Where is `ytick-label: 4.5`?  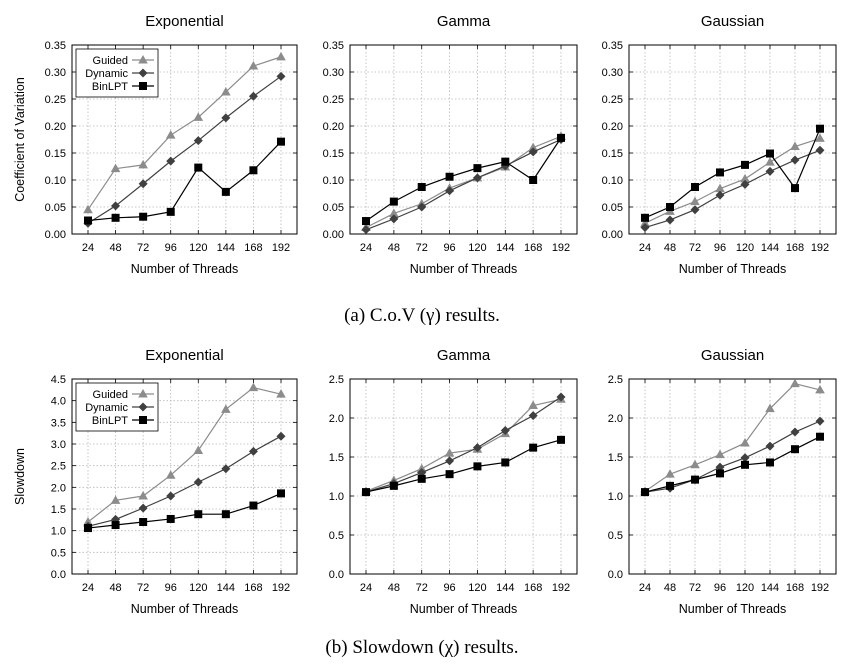
ytick-label: 4.5 is located at coordinates (58, 380).